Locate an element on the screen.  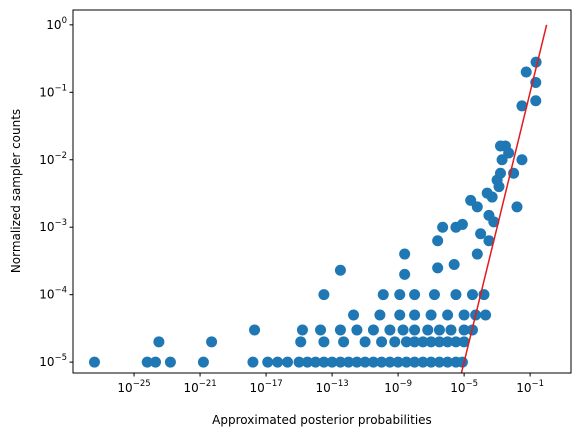
y-tick-label: 10⁻⁴ is located at coordinates (53, 294).